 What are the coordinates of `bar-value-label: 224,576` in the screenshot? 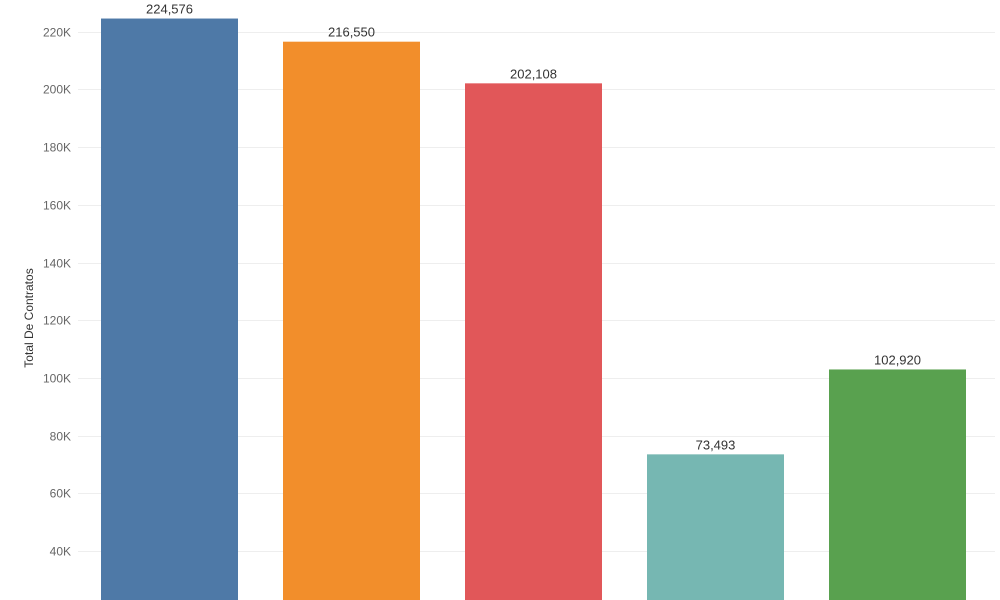 It's located at (169, 9).